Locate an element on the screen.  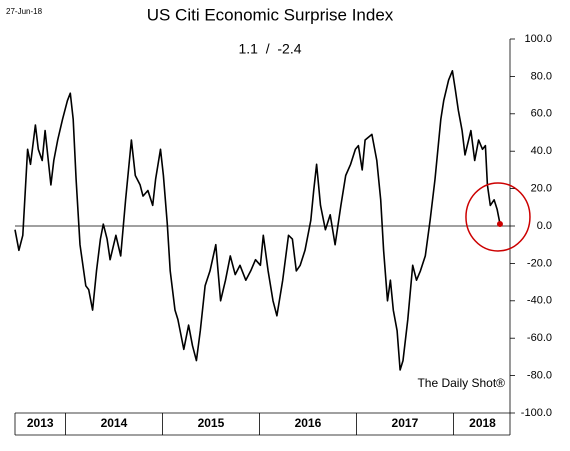
y-tick-label: 40.0 is located at coordinates (541, 151).